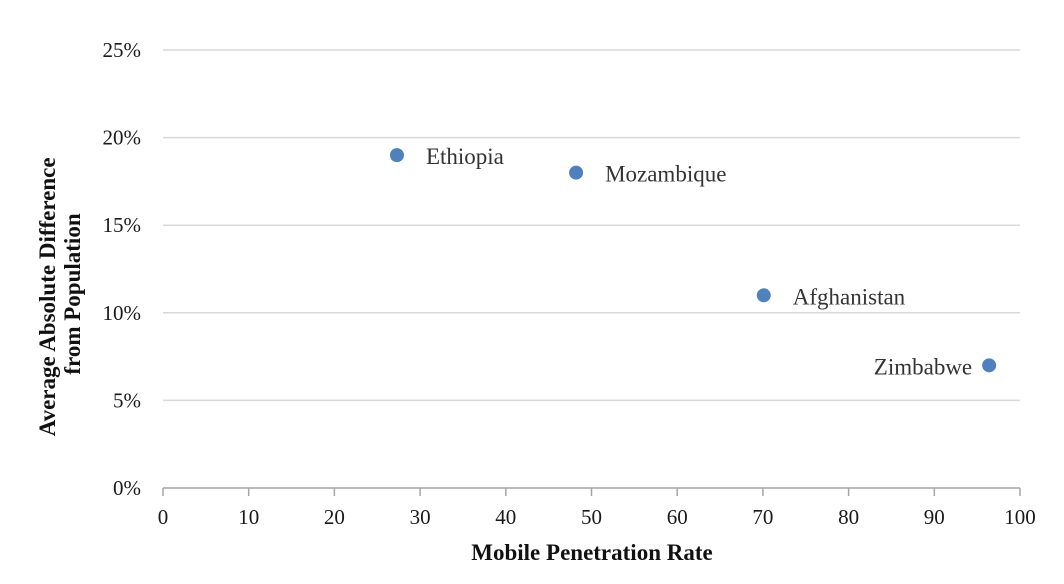 This screenshot has height=584, width=1064. Describe the element at coordinates (122, 225) in the screenshot. I see `y-tick-label: 15%` at that location.